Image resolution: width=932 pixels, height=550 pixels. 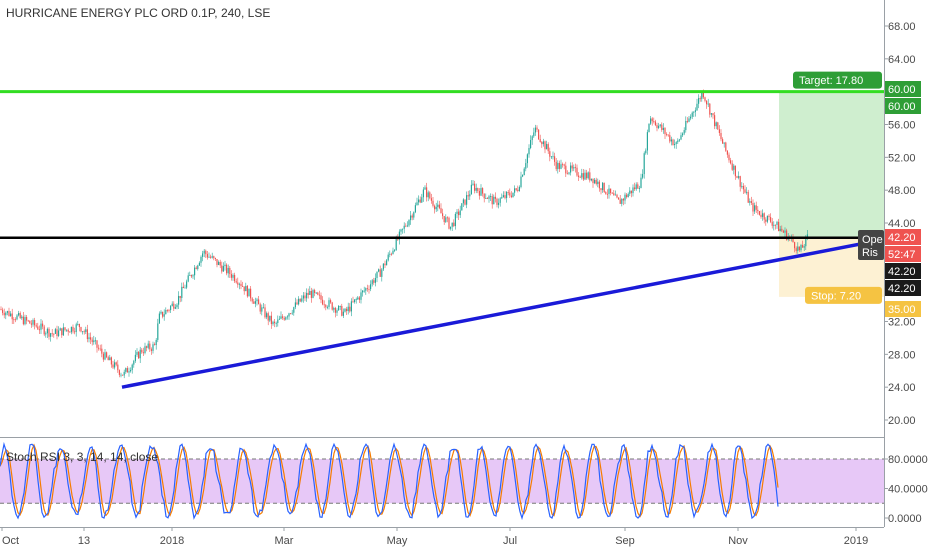 I want to click on stoch-tick-label: 0.0000, so click(x=905, y=519).